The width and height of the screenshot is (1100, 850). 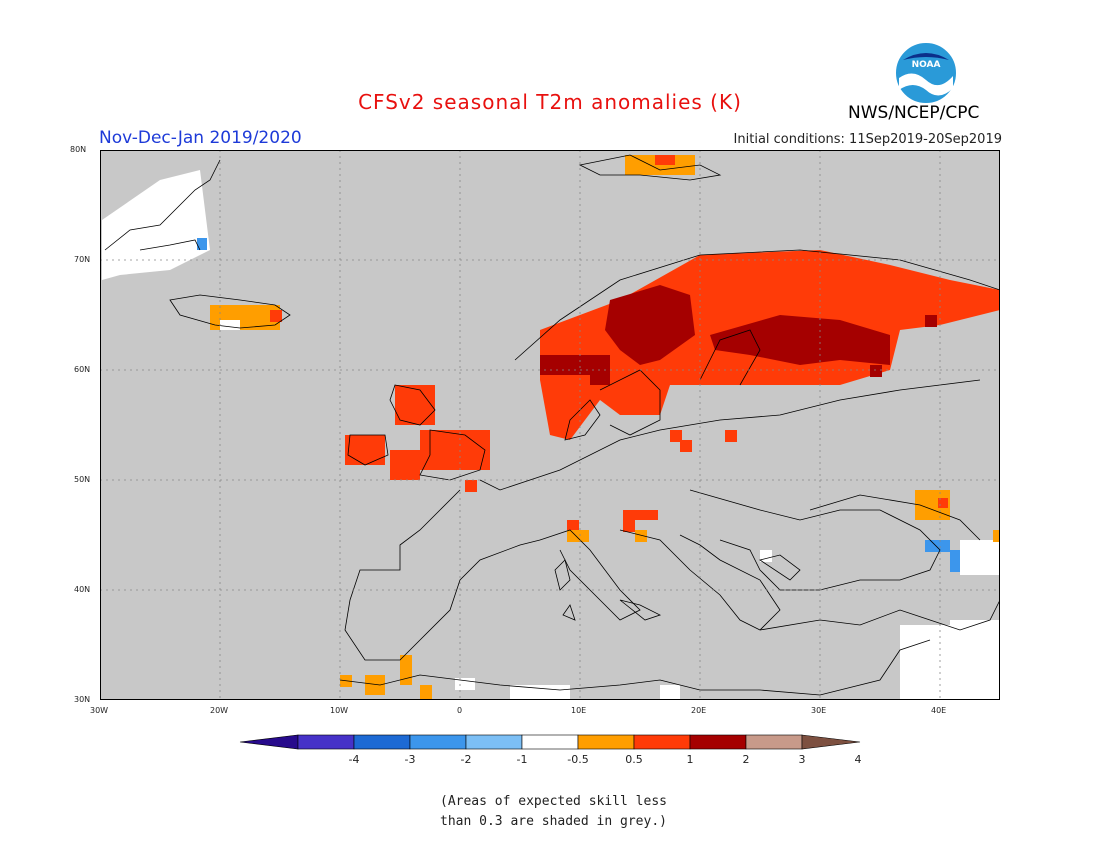 What do you see at coordinates (858, 759) in the screenshot?
I see `colorbar-tick-label: 4` at bounding box center [858, 759].